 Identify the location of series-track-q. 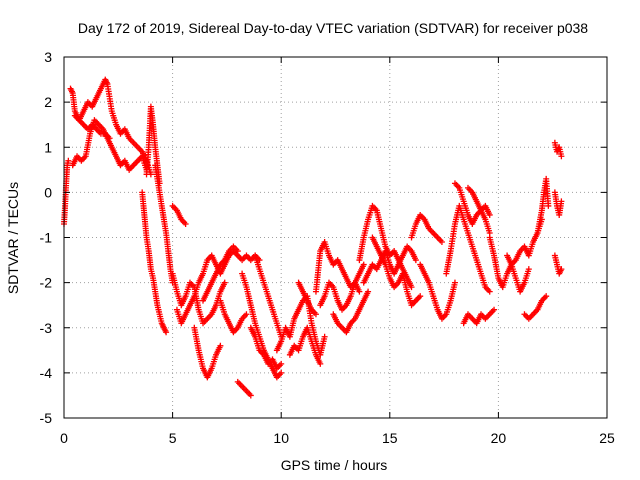
(268, 296).